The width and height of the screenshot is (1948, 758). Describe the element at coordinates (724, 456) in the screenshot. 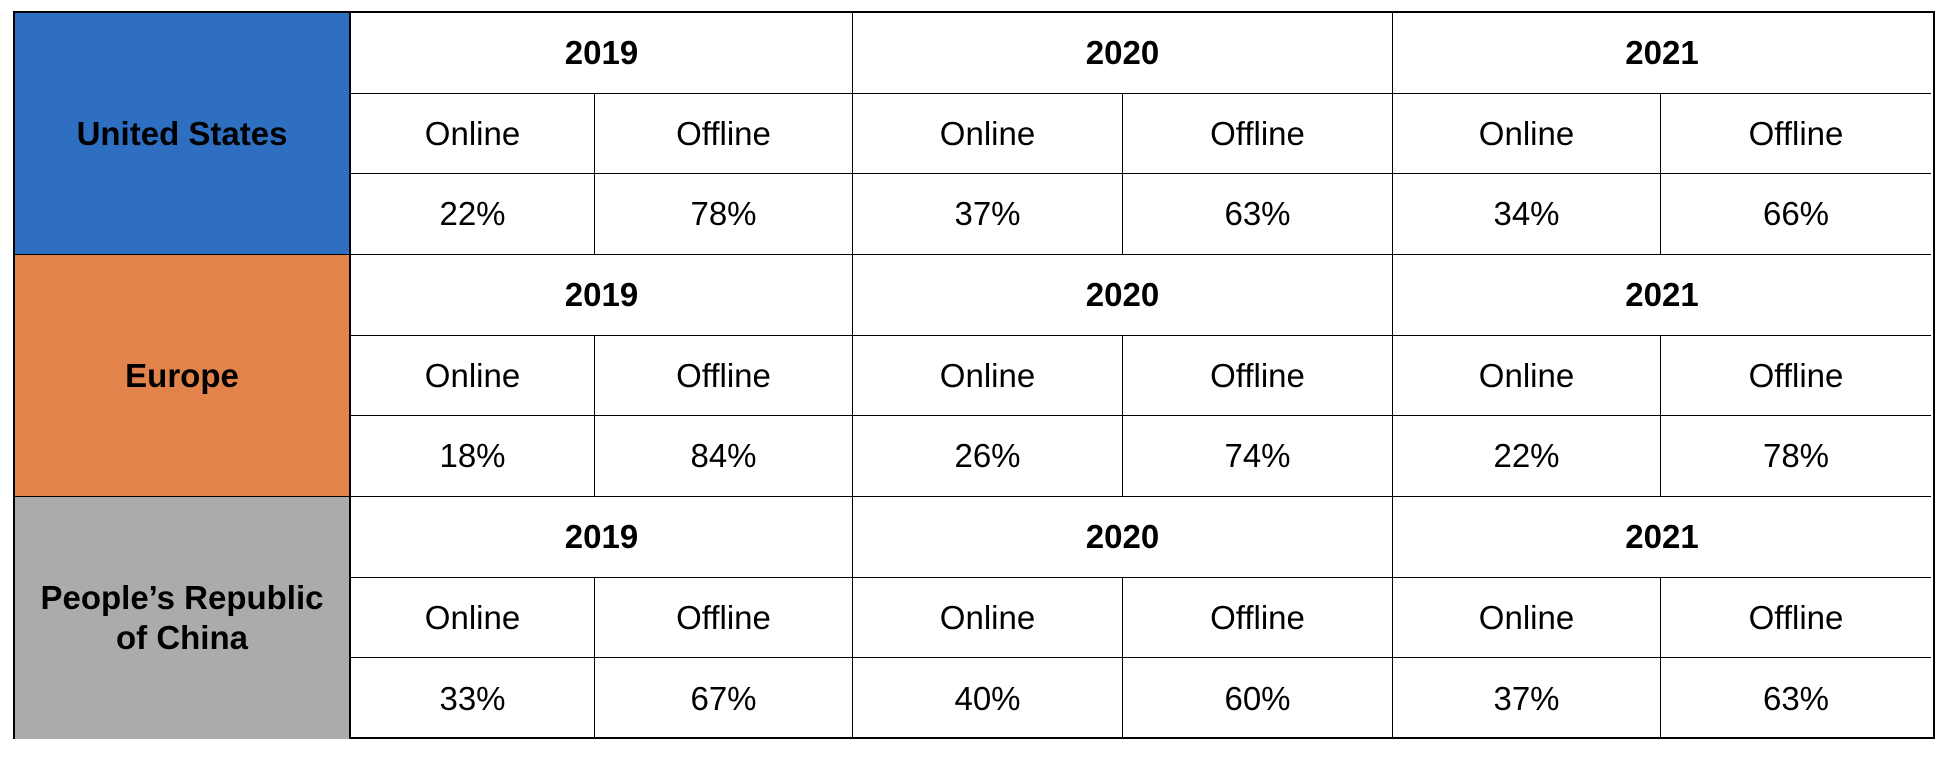

I see `offline-value-cell: 84%` at that location.